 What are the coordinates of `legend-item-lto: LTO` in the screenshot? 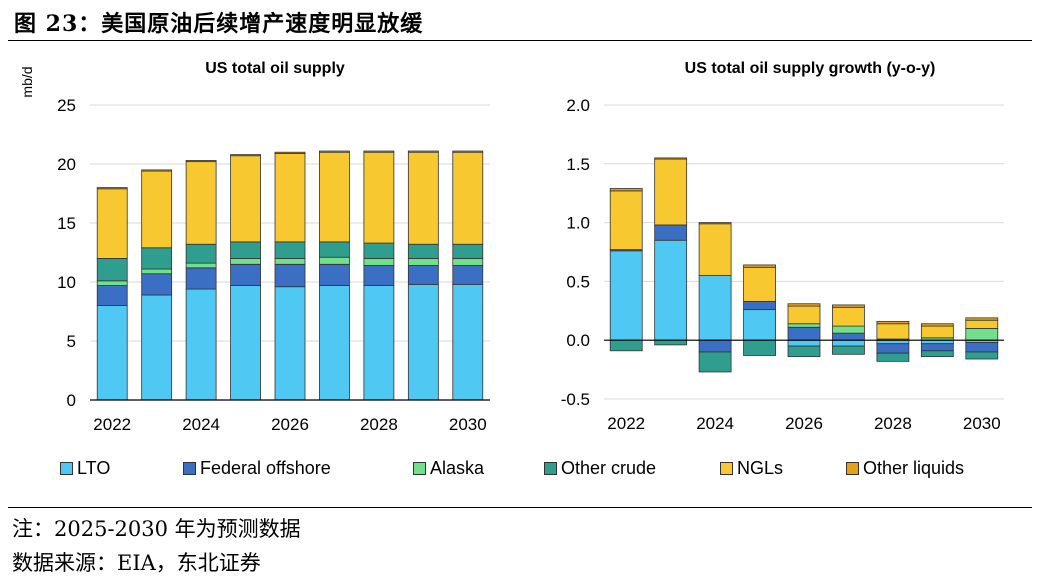 It's located at (85, 468).